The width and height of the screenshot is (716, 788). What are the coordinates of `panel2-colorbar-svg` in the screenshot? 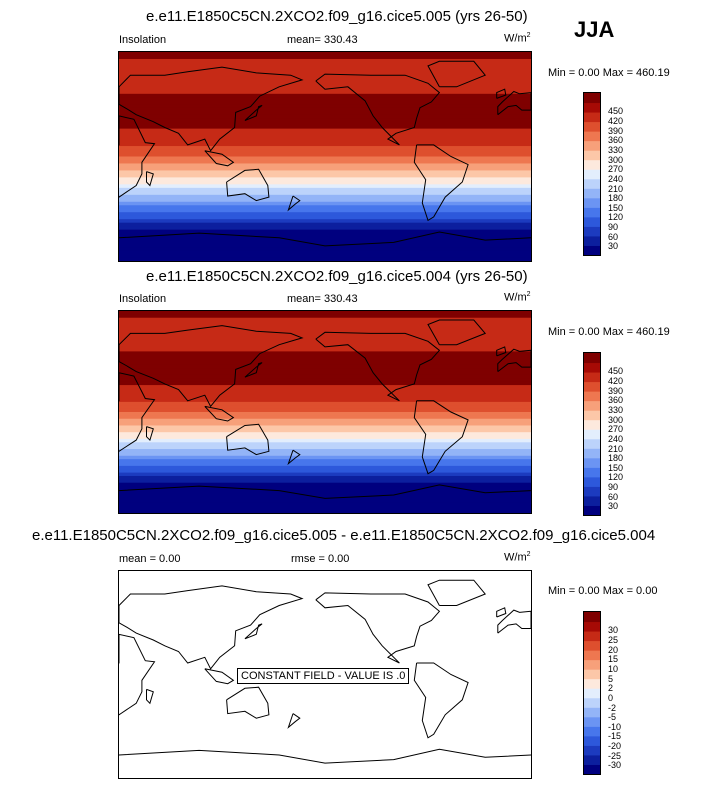 It's located at (592, 434).